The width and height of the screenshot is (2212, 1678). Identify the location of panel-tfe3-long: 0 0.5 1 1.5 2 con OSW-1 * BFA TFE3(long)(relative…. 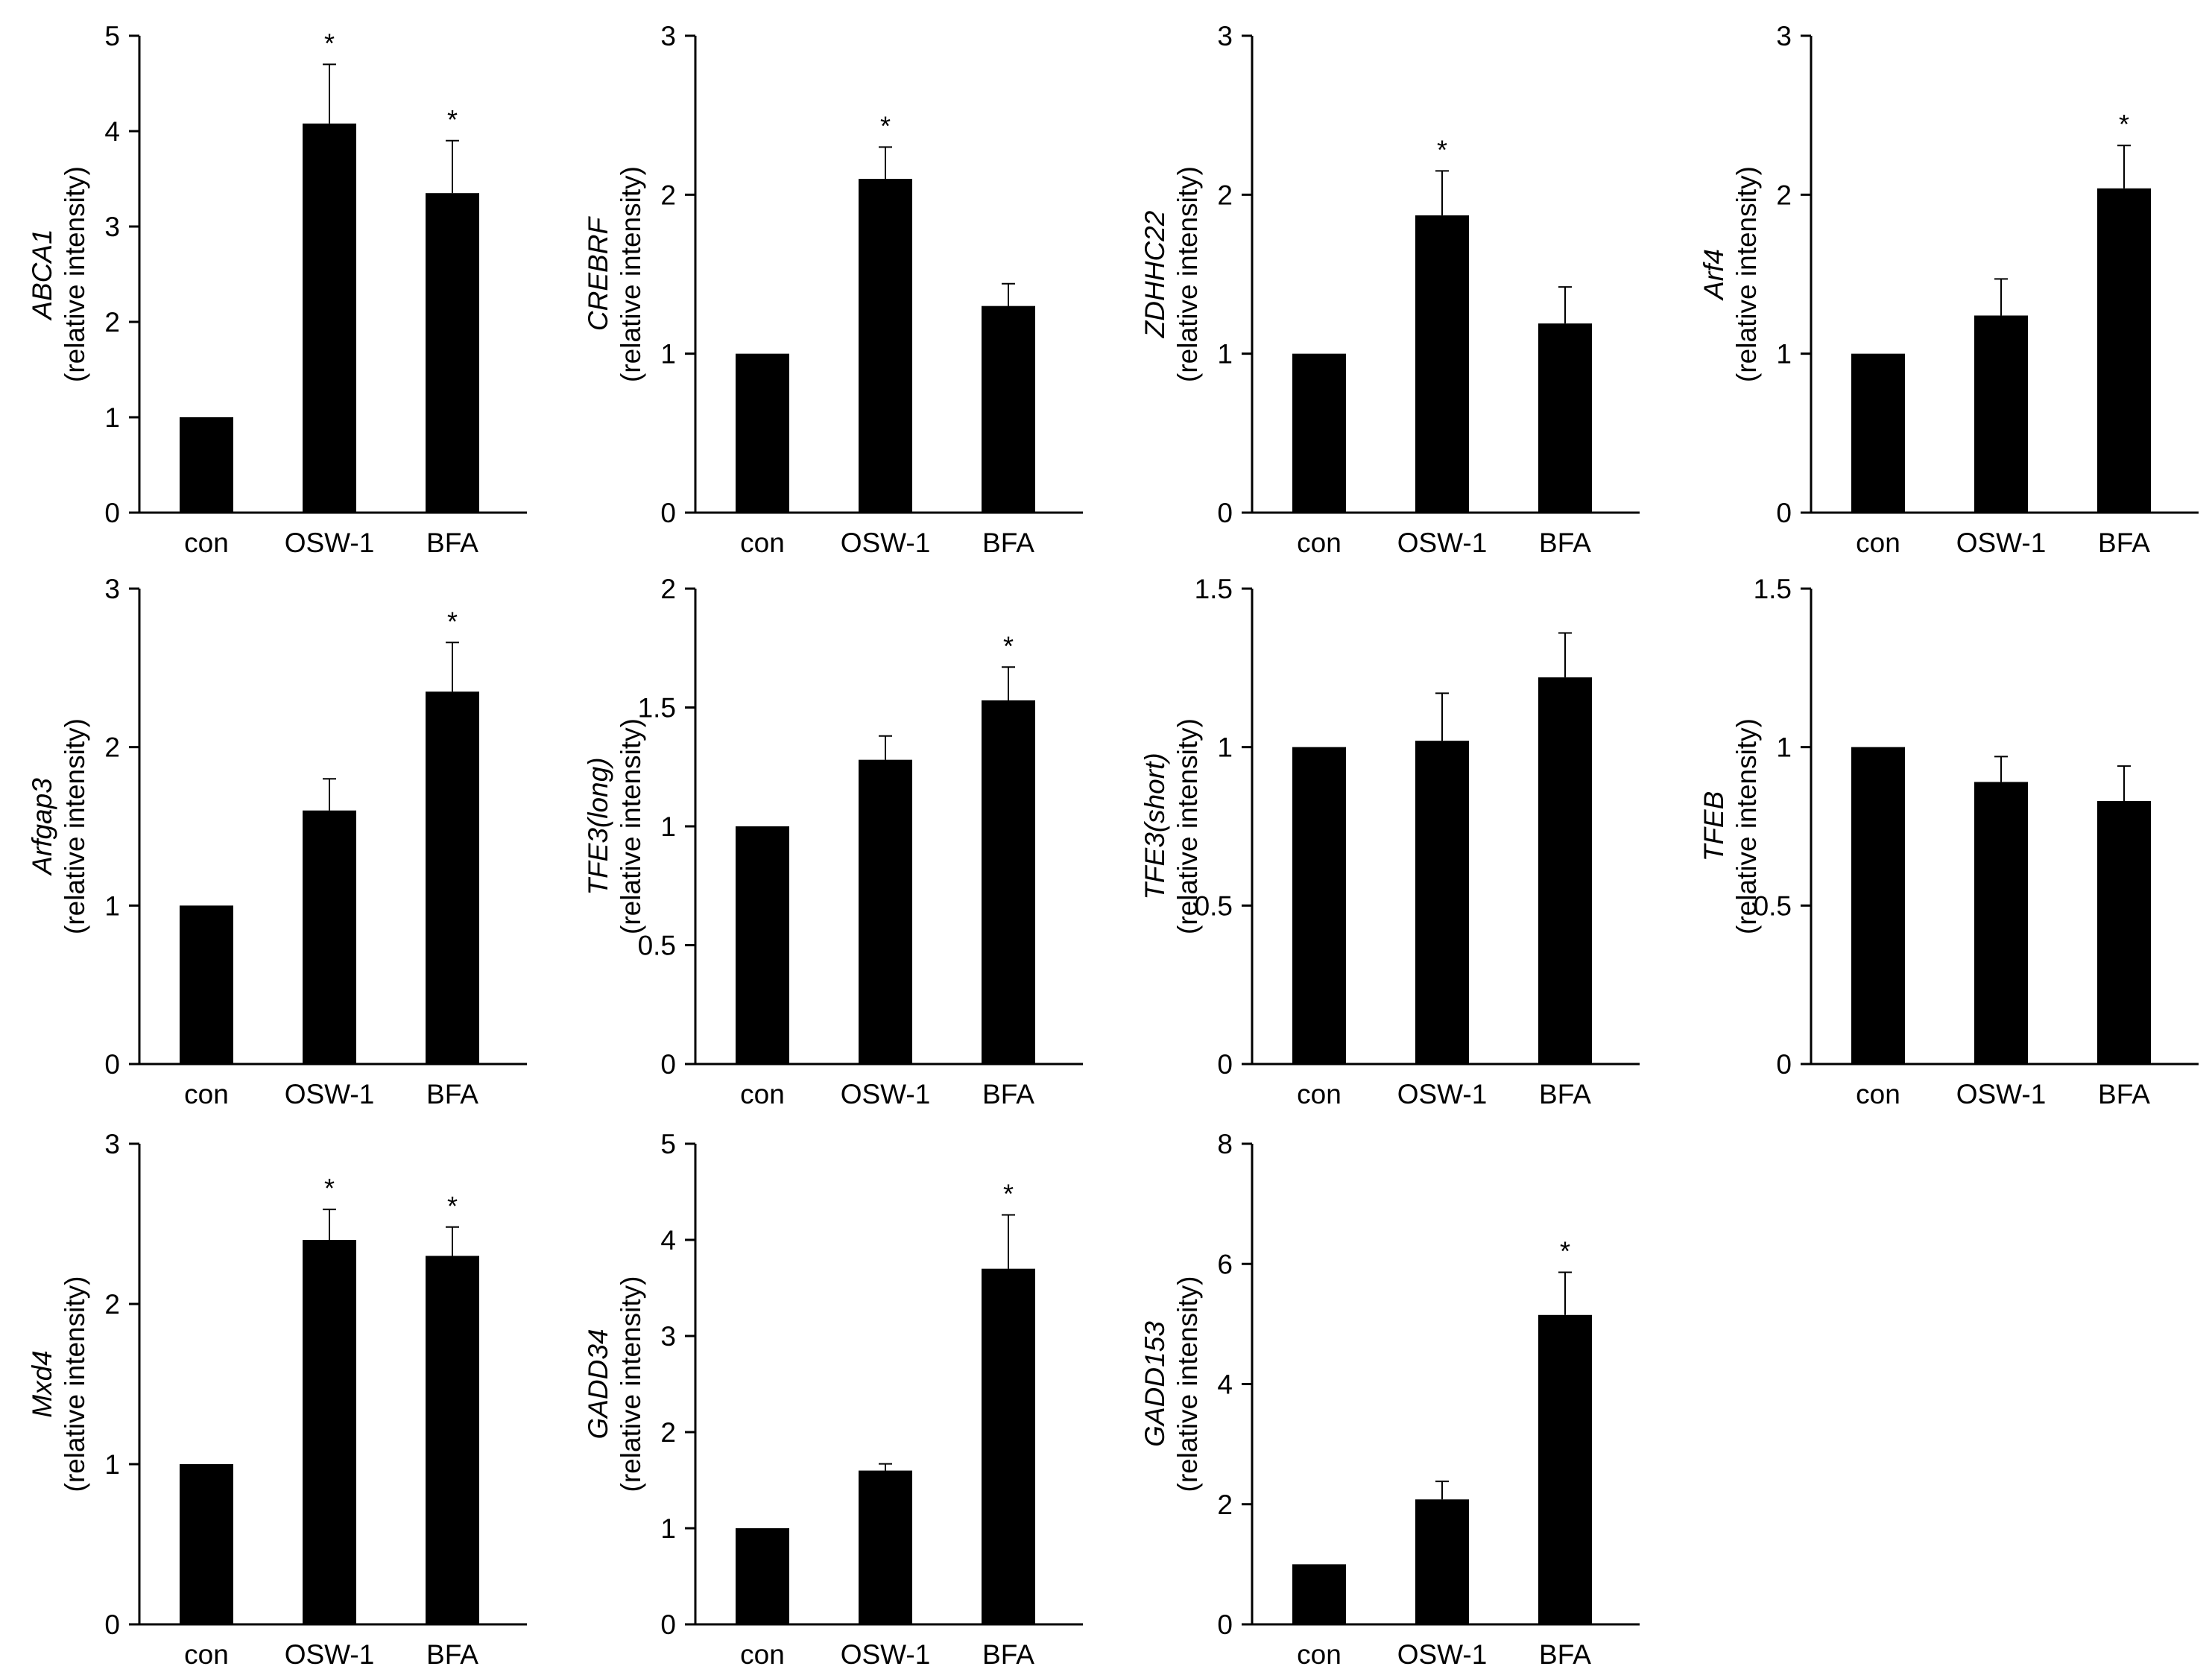
(833, 842).